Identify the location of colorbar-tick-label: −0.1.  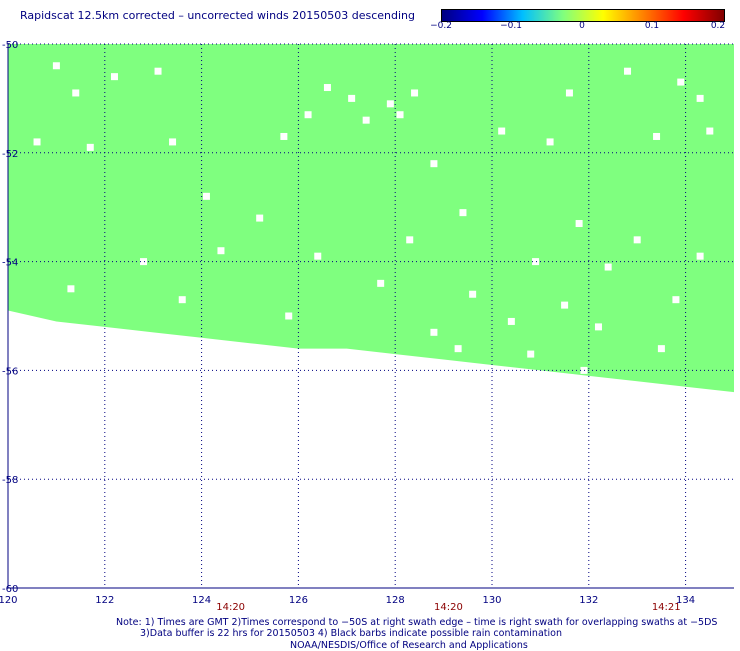
(511, 26).